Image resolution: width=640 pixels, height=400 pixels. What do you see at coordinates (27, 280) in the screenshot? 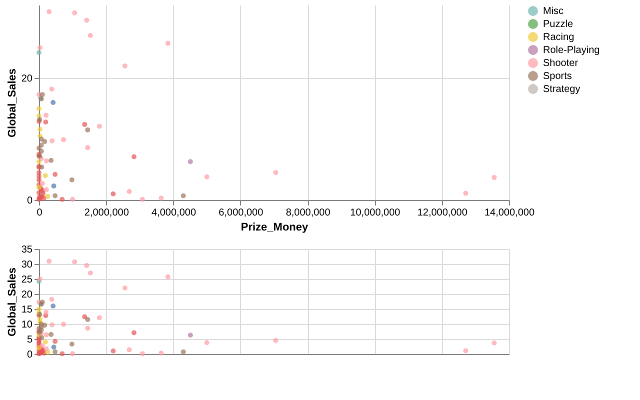
I see `y-tick-label: 25` at bounding box center [27, 280].